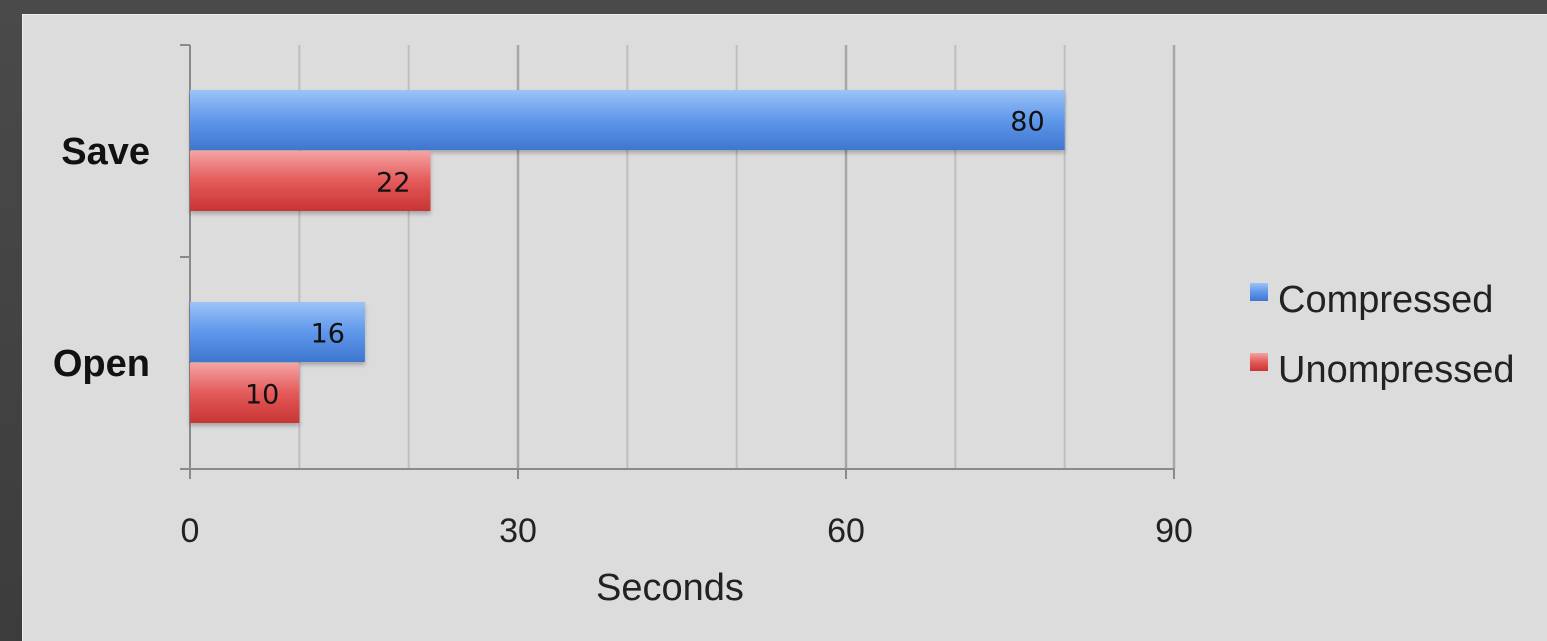  Describe the element at coordinates (328, 334) in the screenshot. I see `data-label: 16` at that location.